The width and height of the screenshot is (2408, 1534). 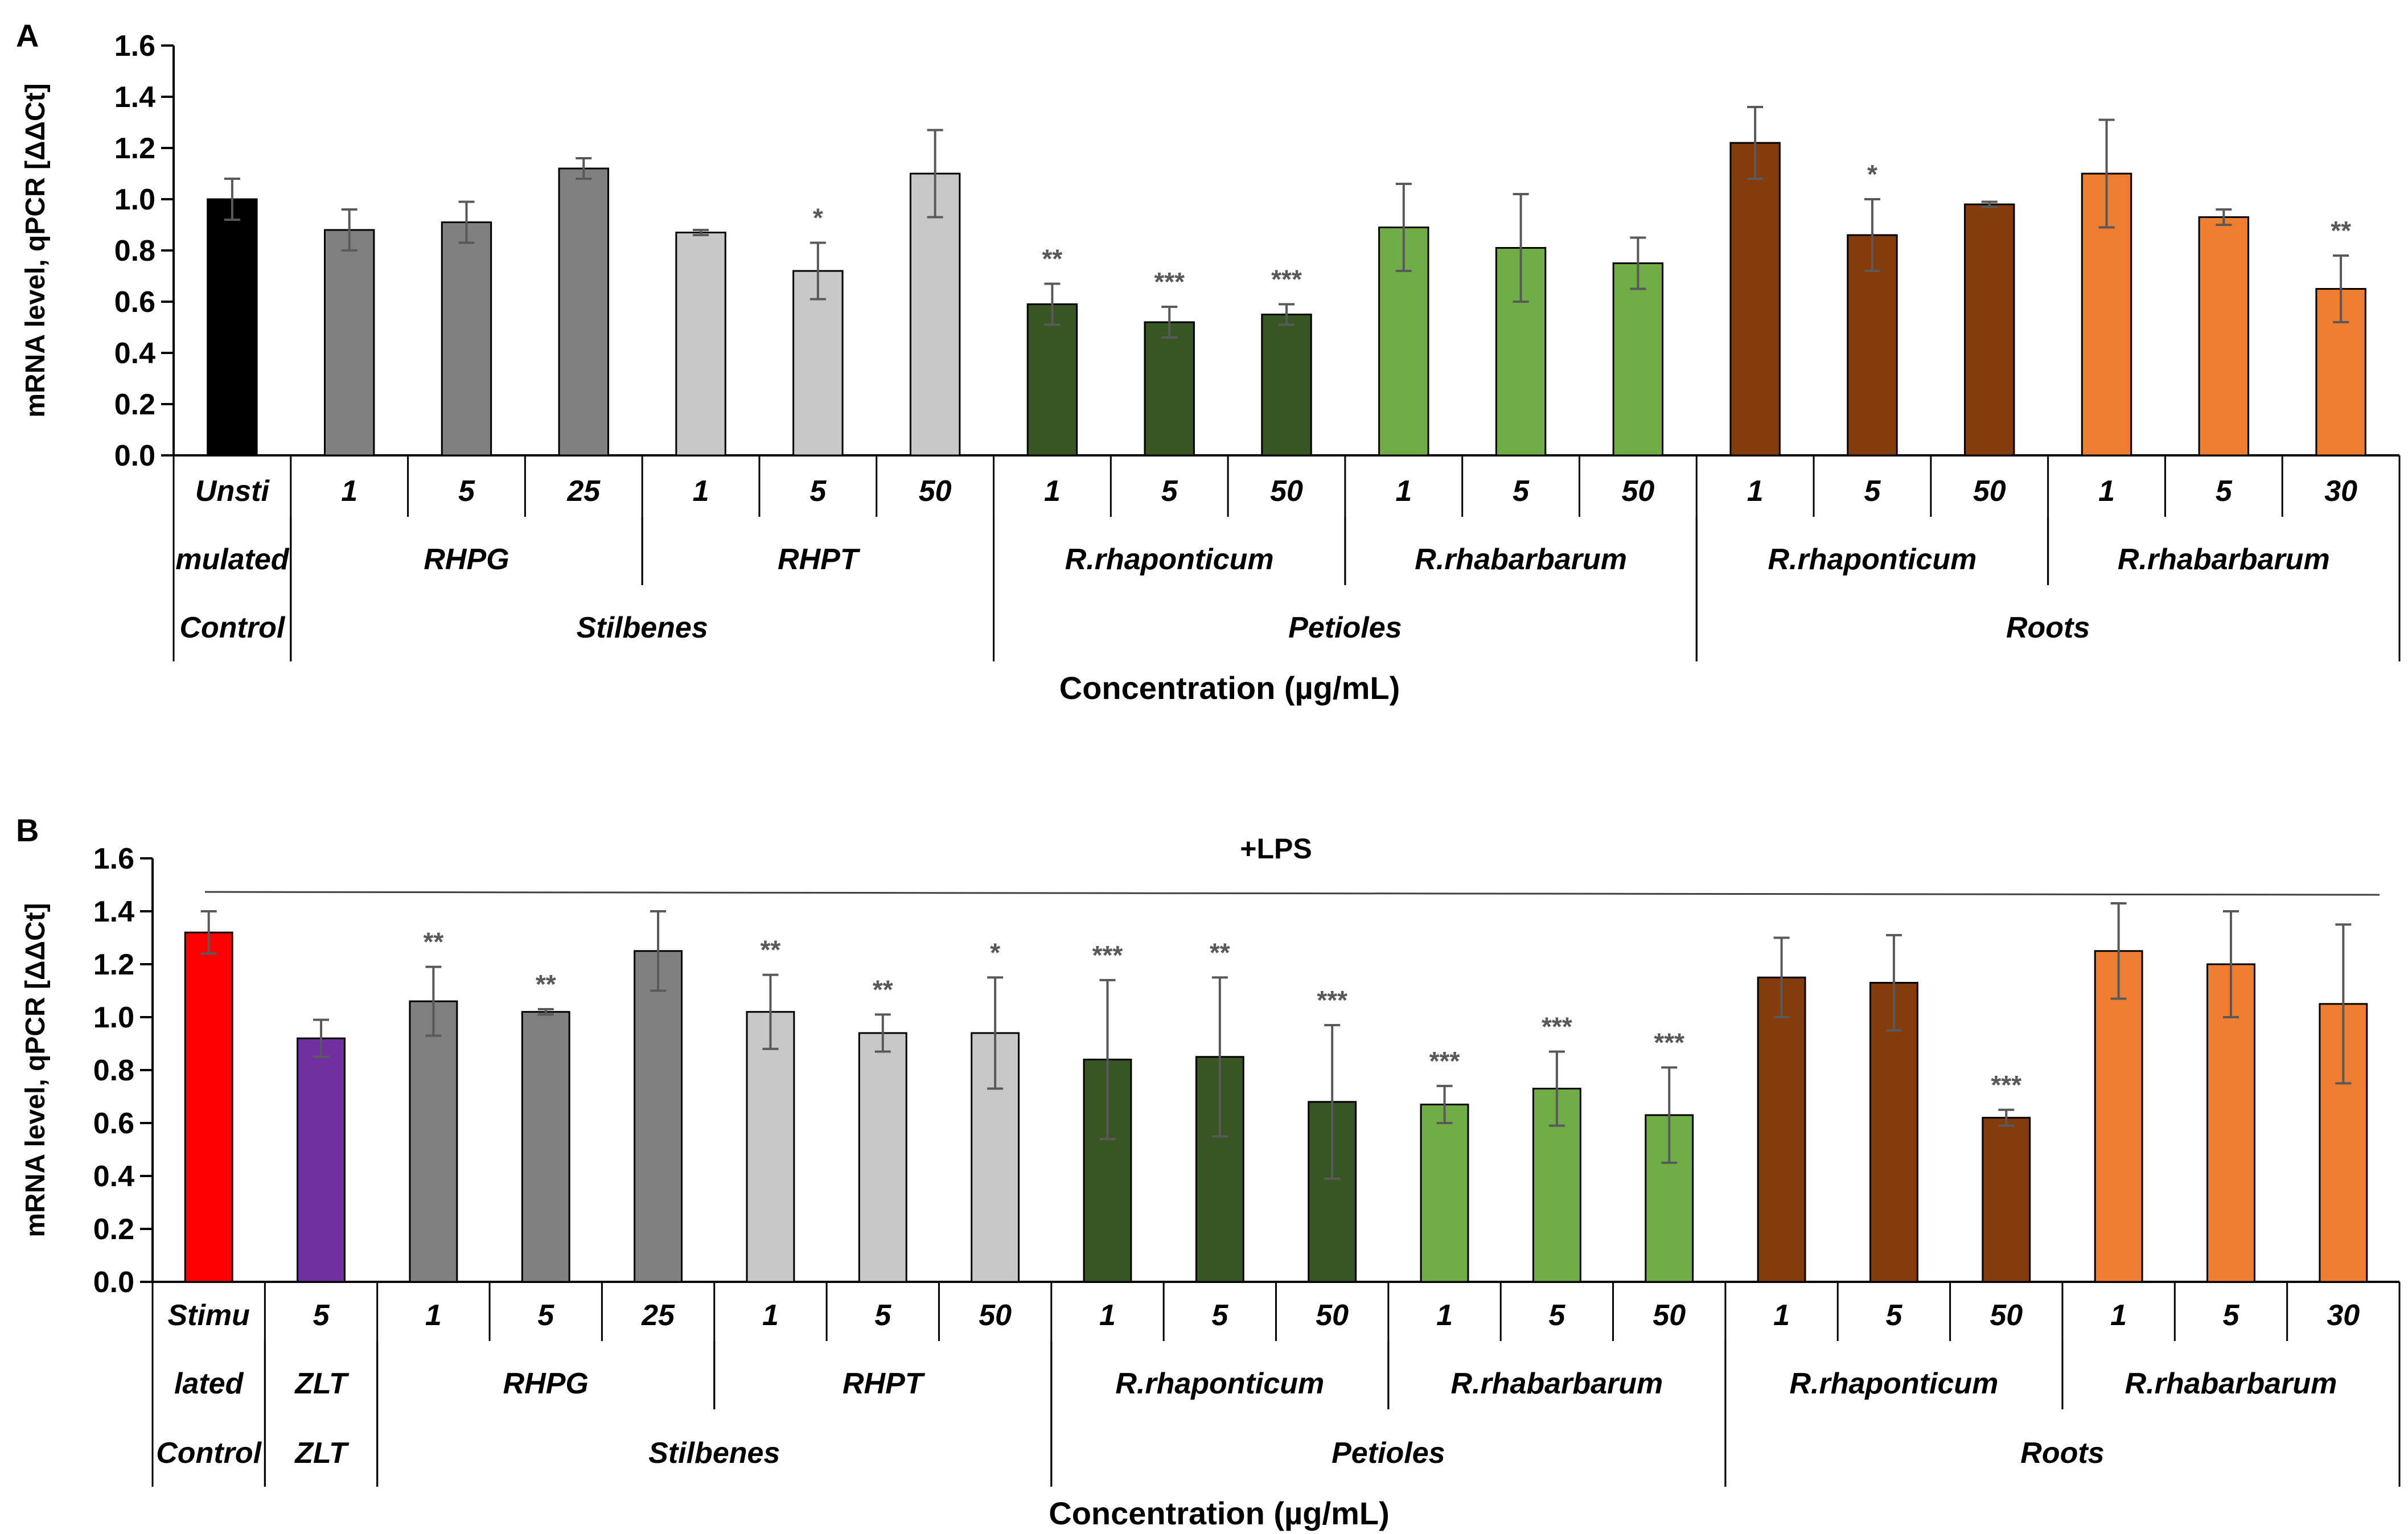 What do you see at coordinates (1292, 893) in the screenshot?
I see `header-bracket-line` at bounding box center [1292, 893].